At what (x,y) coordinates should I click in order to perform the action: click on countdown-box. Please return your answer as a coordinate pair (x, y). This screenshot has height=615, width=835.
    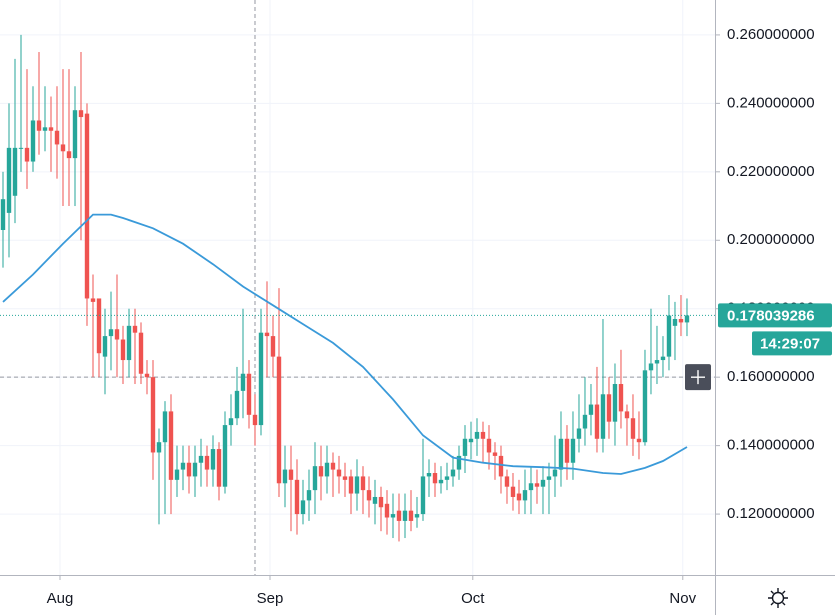
    Looking at the image, I should click on (792, 343).